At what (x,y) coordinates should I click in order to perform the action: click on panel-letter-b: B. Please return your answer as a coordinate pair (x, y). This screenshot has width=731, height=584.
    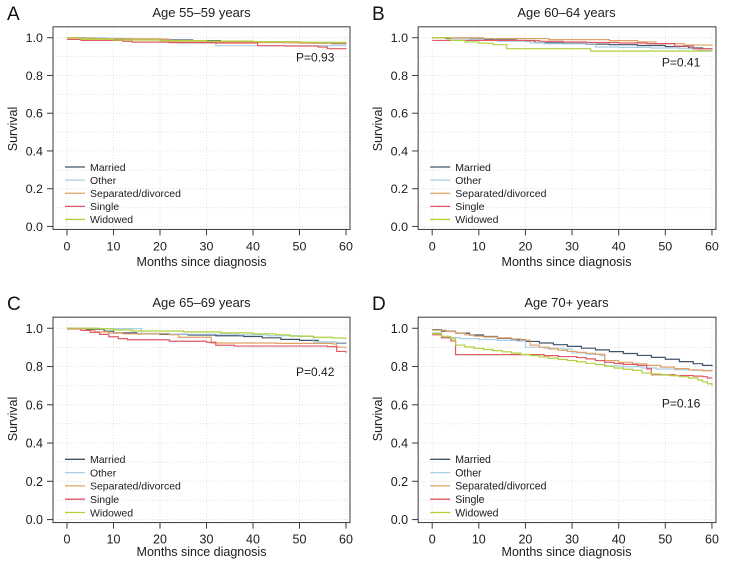
    Looking at the image, I should click on (379, 14).